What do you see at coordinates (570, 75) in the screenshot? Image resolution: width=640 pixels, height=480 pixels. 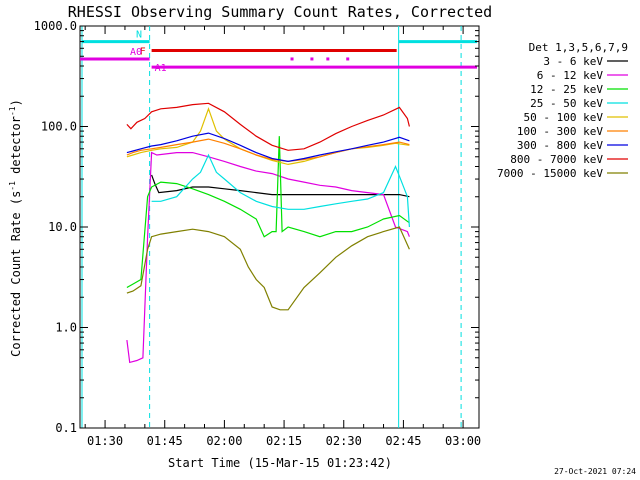 I see `legend-label-1: 6 - 12 keV` at bounding box center [570, 75].